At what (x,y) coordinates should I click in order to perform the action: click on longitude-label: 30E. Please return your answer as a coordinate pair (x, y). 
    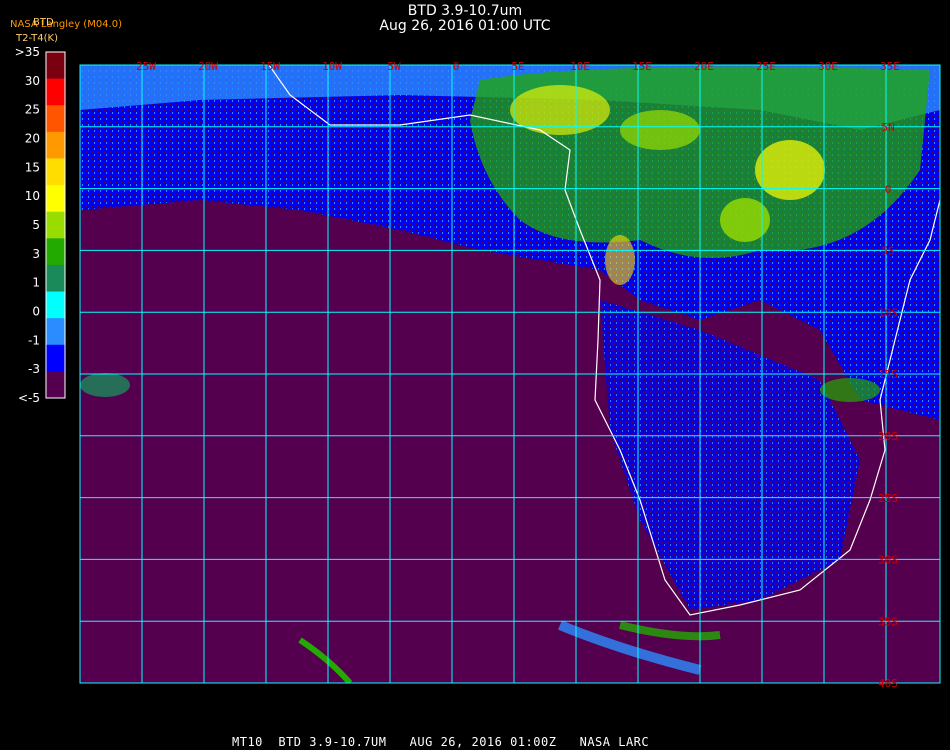
    Looking at the image, I should click on (828, 66).